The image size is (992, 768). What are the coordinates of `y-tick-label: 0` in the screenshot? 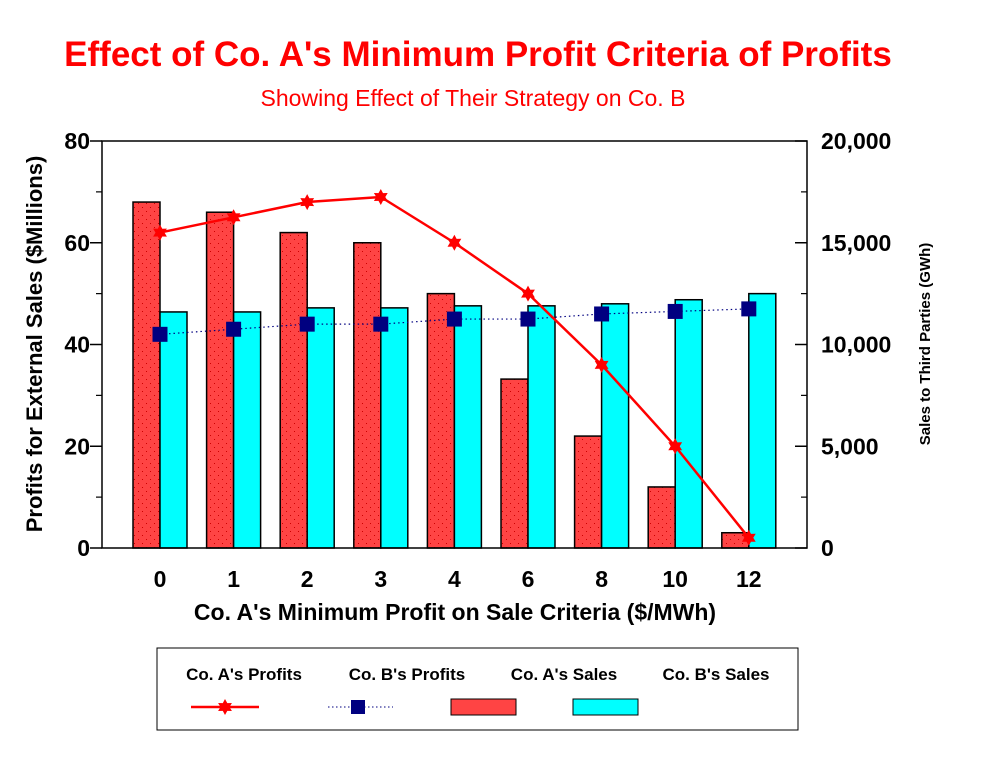 It's located at (83, 548).